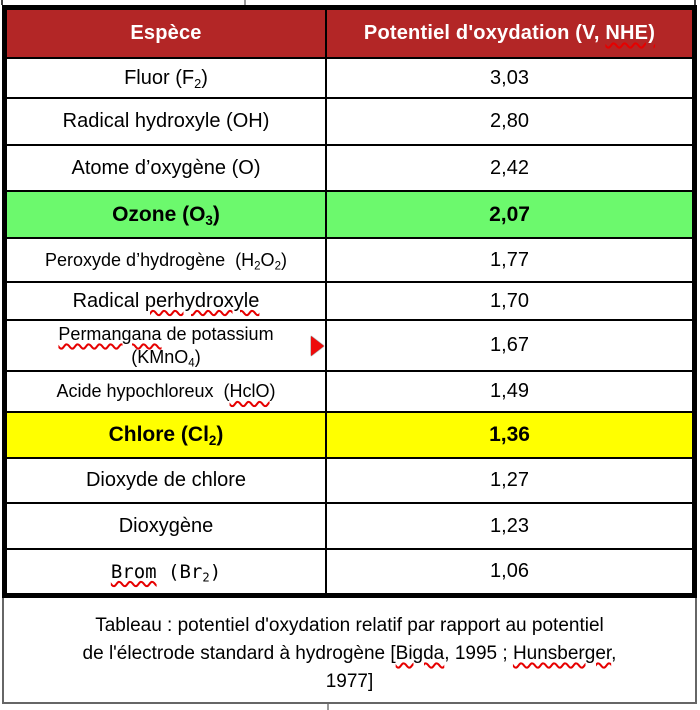  I want to click on species-cell: Fluor (F2), so click(166, 78).